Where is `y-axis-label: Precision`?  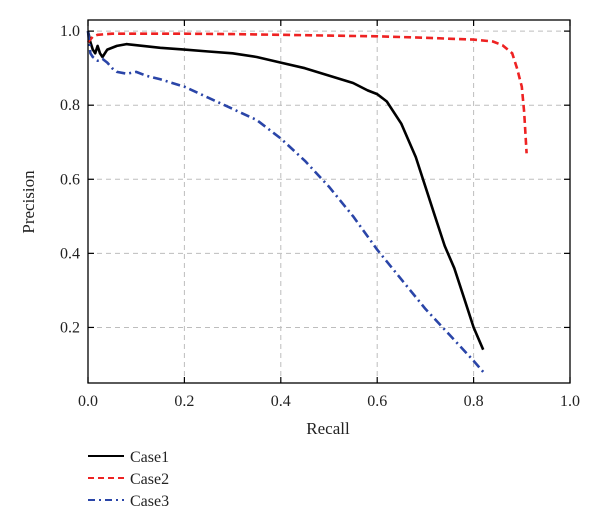 y-axis-label: Precision is located at coordinates (28, 202).